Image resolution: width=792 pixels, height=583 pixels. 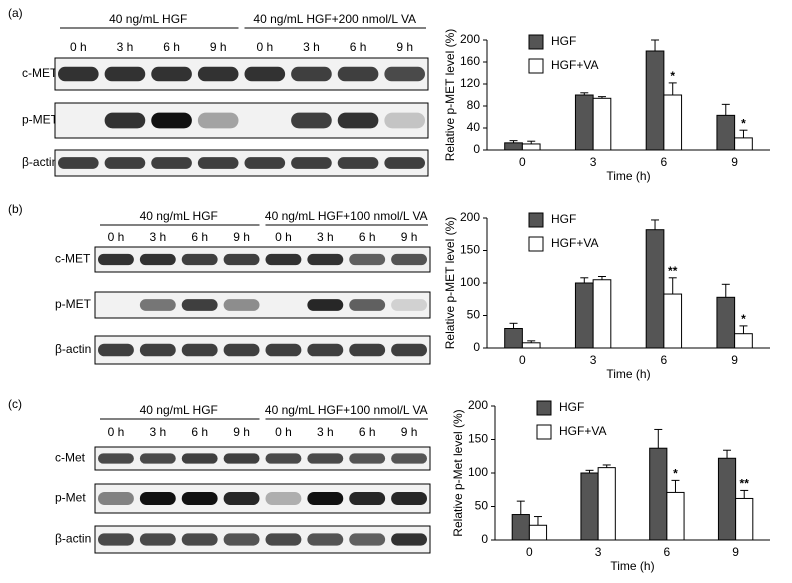 I want to click on row-label: p-Met, so click(x=70, y=498).